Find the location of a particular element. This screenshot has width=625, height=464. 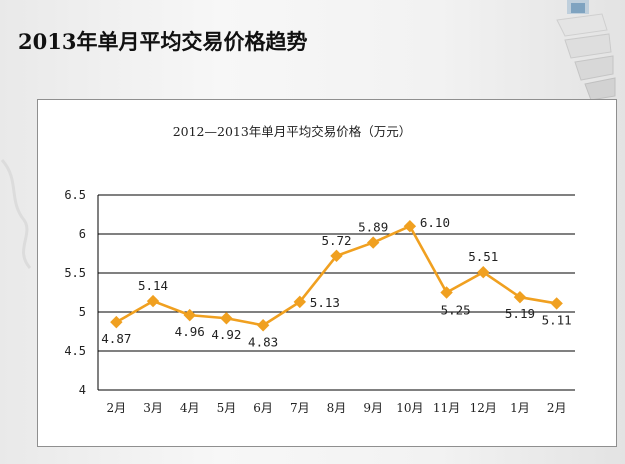

y-tick-label: 5 is located at coordinates (82, 312).